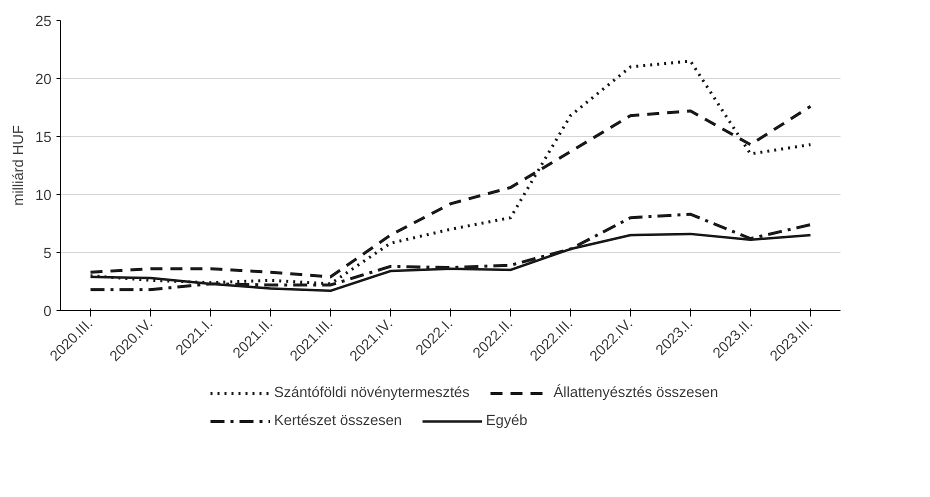 The height and width of the screenshot is (497, 930). Describe the element at coordinates (43, 80) in the screenshot. I see `y-tick-label: 20` at that location.